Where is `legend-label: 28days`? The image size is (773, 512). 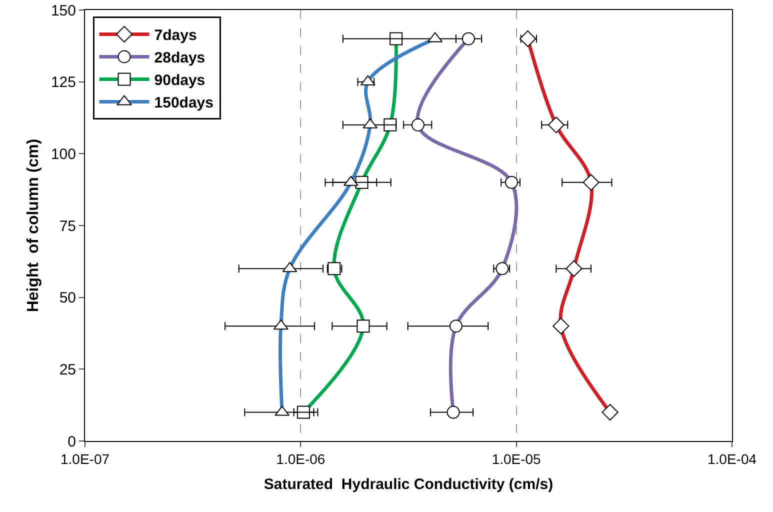
legend-label: 28days is located at coordinates (180, 58).